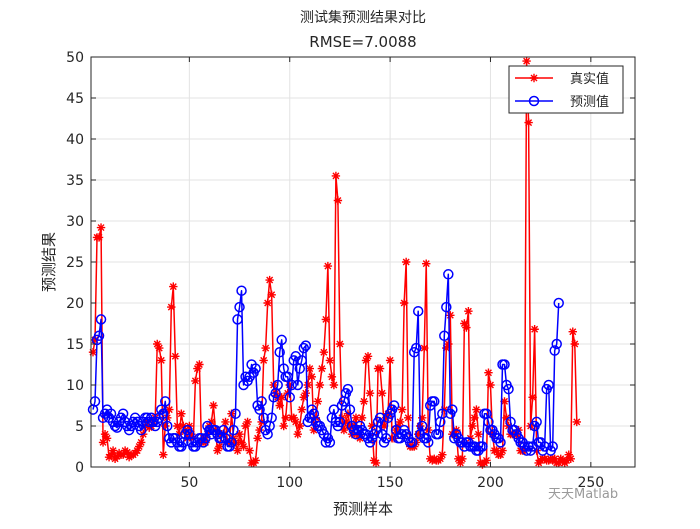 The height and width of the screenshot is (529, 700). I want to click on x-tick-label: 50, so click(189, 483).